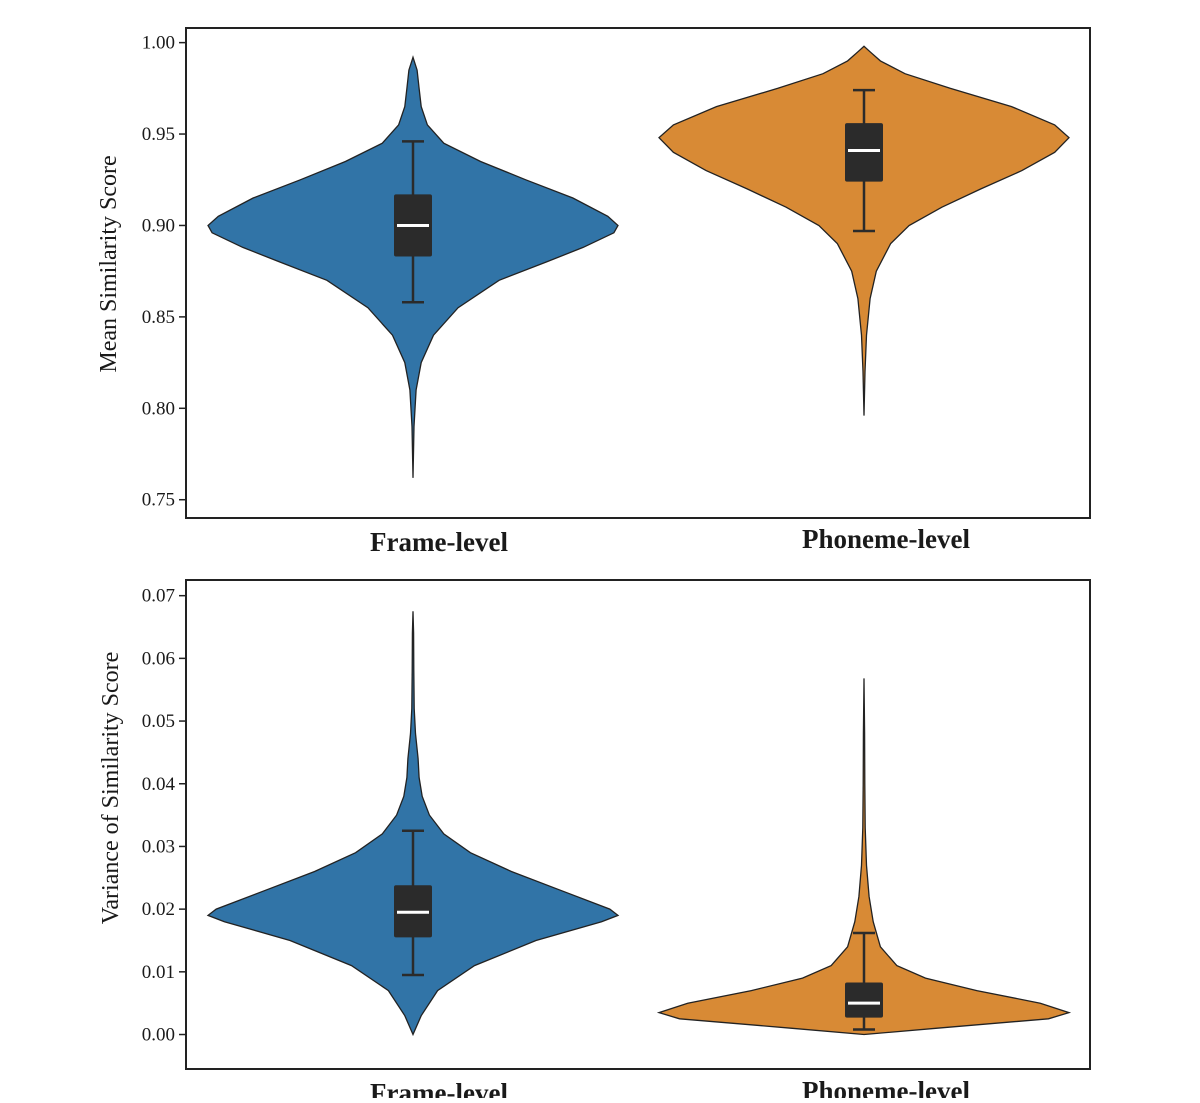 Image resolution: width=1200 pixels, height=1103 pixels. What do you see at coordinates (158, 134) in the screenshot?
I see `y-tick-label: 0.95` at bounding box center [158, 134].